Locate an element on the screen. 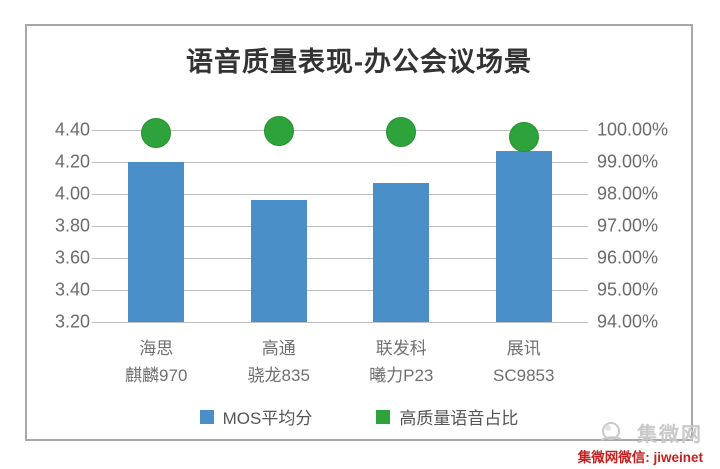  y-axis-tick-label-right: 99.00% is located at coordinates (628, 161).